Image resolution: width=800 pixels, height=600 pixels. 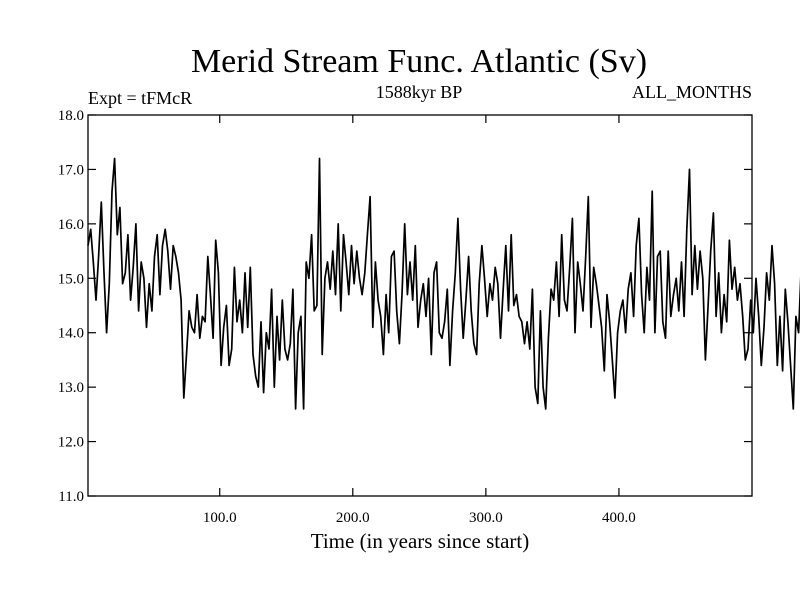 What do you see at coordinates (71, 497) in the screenshot?
I see `y-tick-label: 11.0` at bounding box center [71, 497].